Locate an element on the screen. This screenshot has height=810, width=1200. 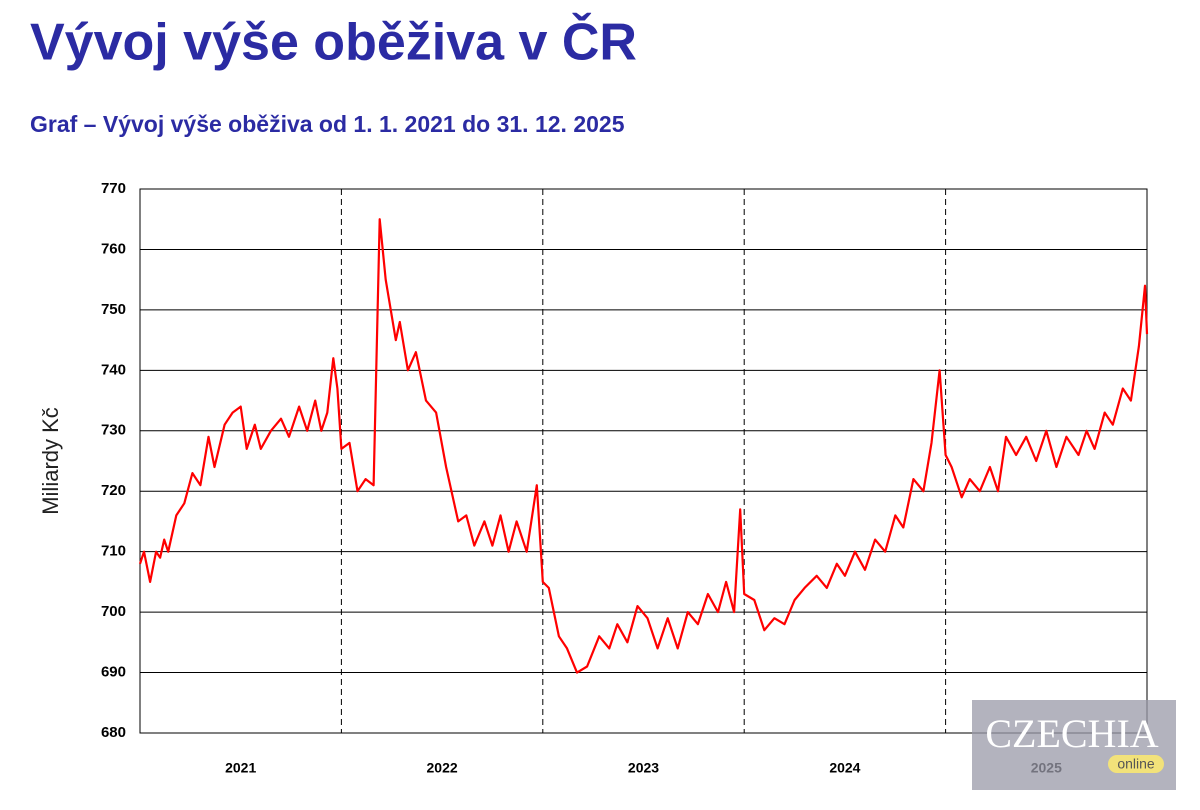
x-tick-label: 2021 is located at coordinates (240, 768).